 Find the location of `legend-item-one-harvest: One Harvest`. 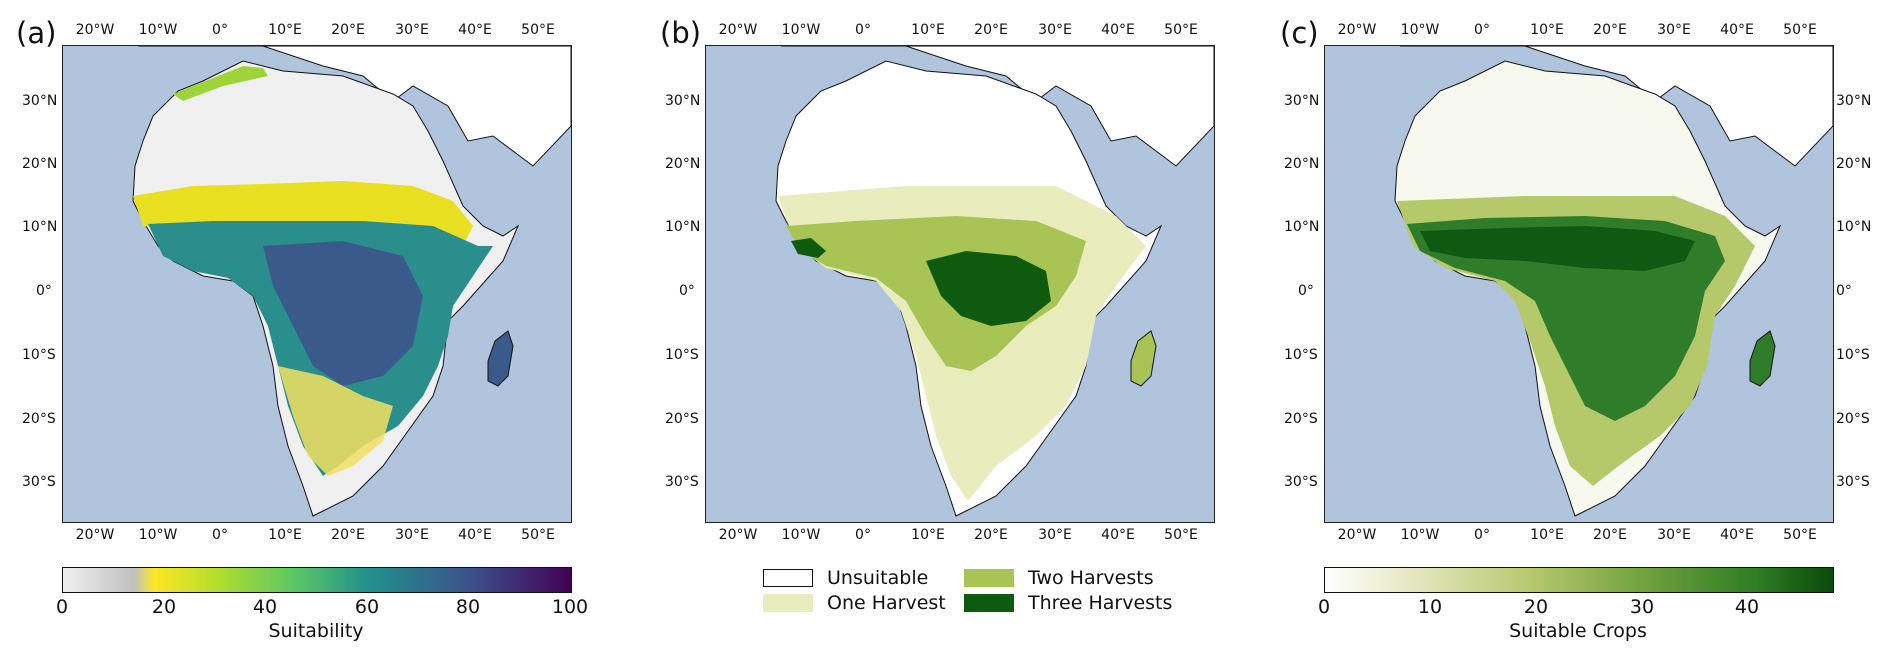

legend-item-one-harvest: One Harvest is located at coordinates (854, 603).